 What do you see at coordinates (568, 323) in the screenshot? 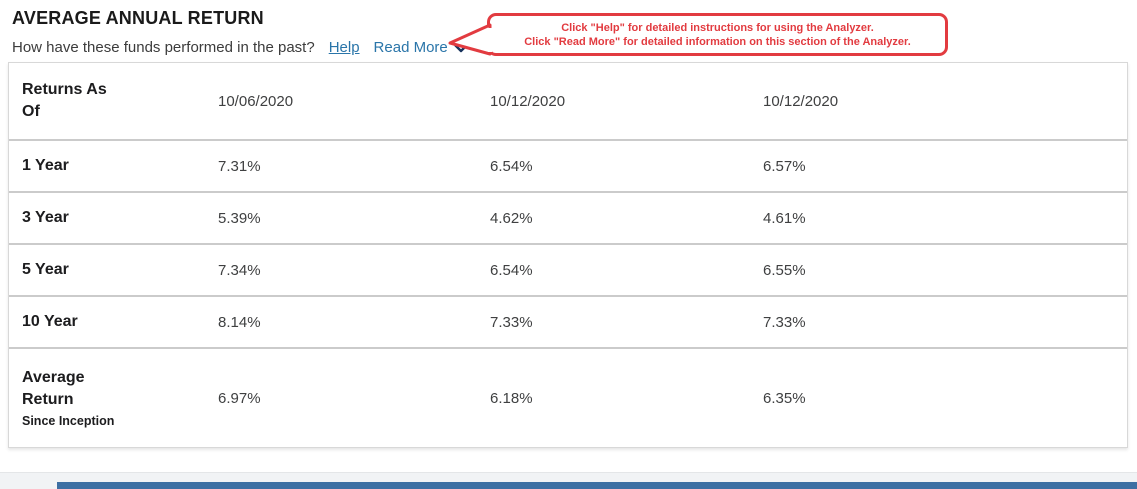
I see `table-row: 10 Year 8.14% 7.33% 7.33%` at bounding box center [568, 323].